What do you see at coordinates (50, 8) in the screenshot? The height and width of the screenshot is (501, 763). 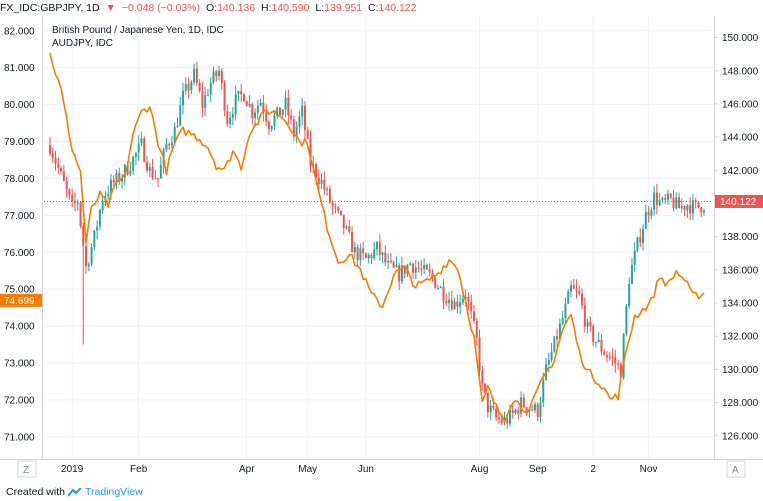 I see `symbol-label: FX_IDC:GBPJPY, 1D` at bounding box center [50, 8].